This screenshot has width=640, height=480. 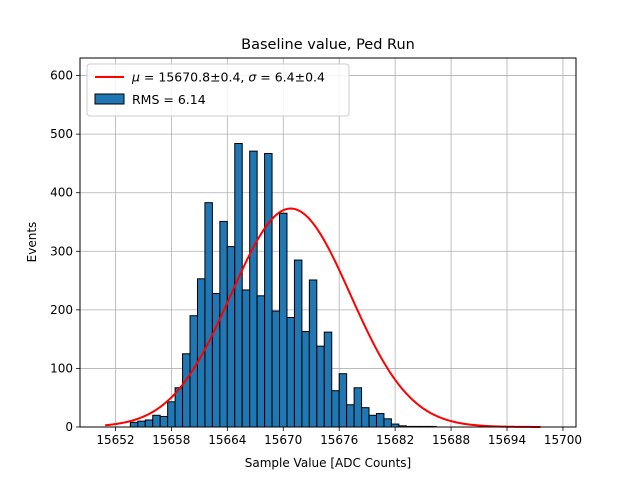 What do you see at coordinates (109, 99) in the screenshot?
I see `legend-histogram-swatch` at bounding box center [109, 99].